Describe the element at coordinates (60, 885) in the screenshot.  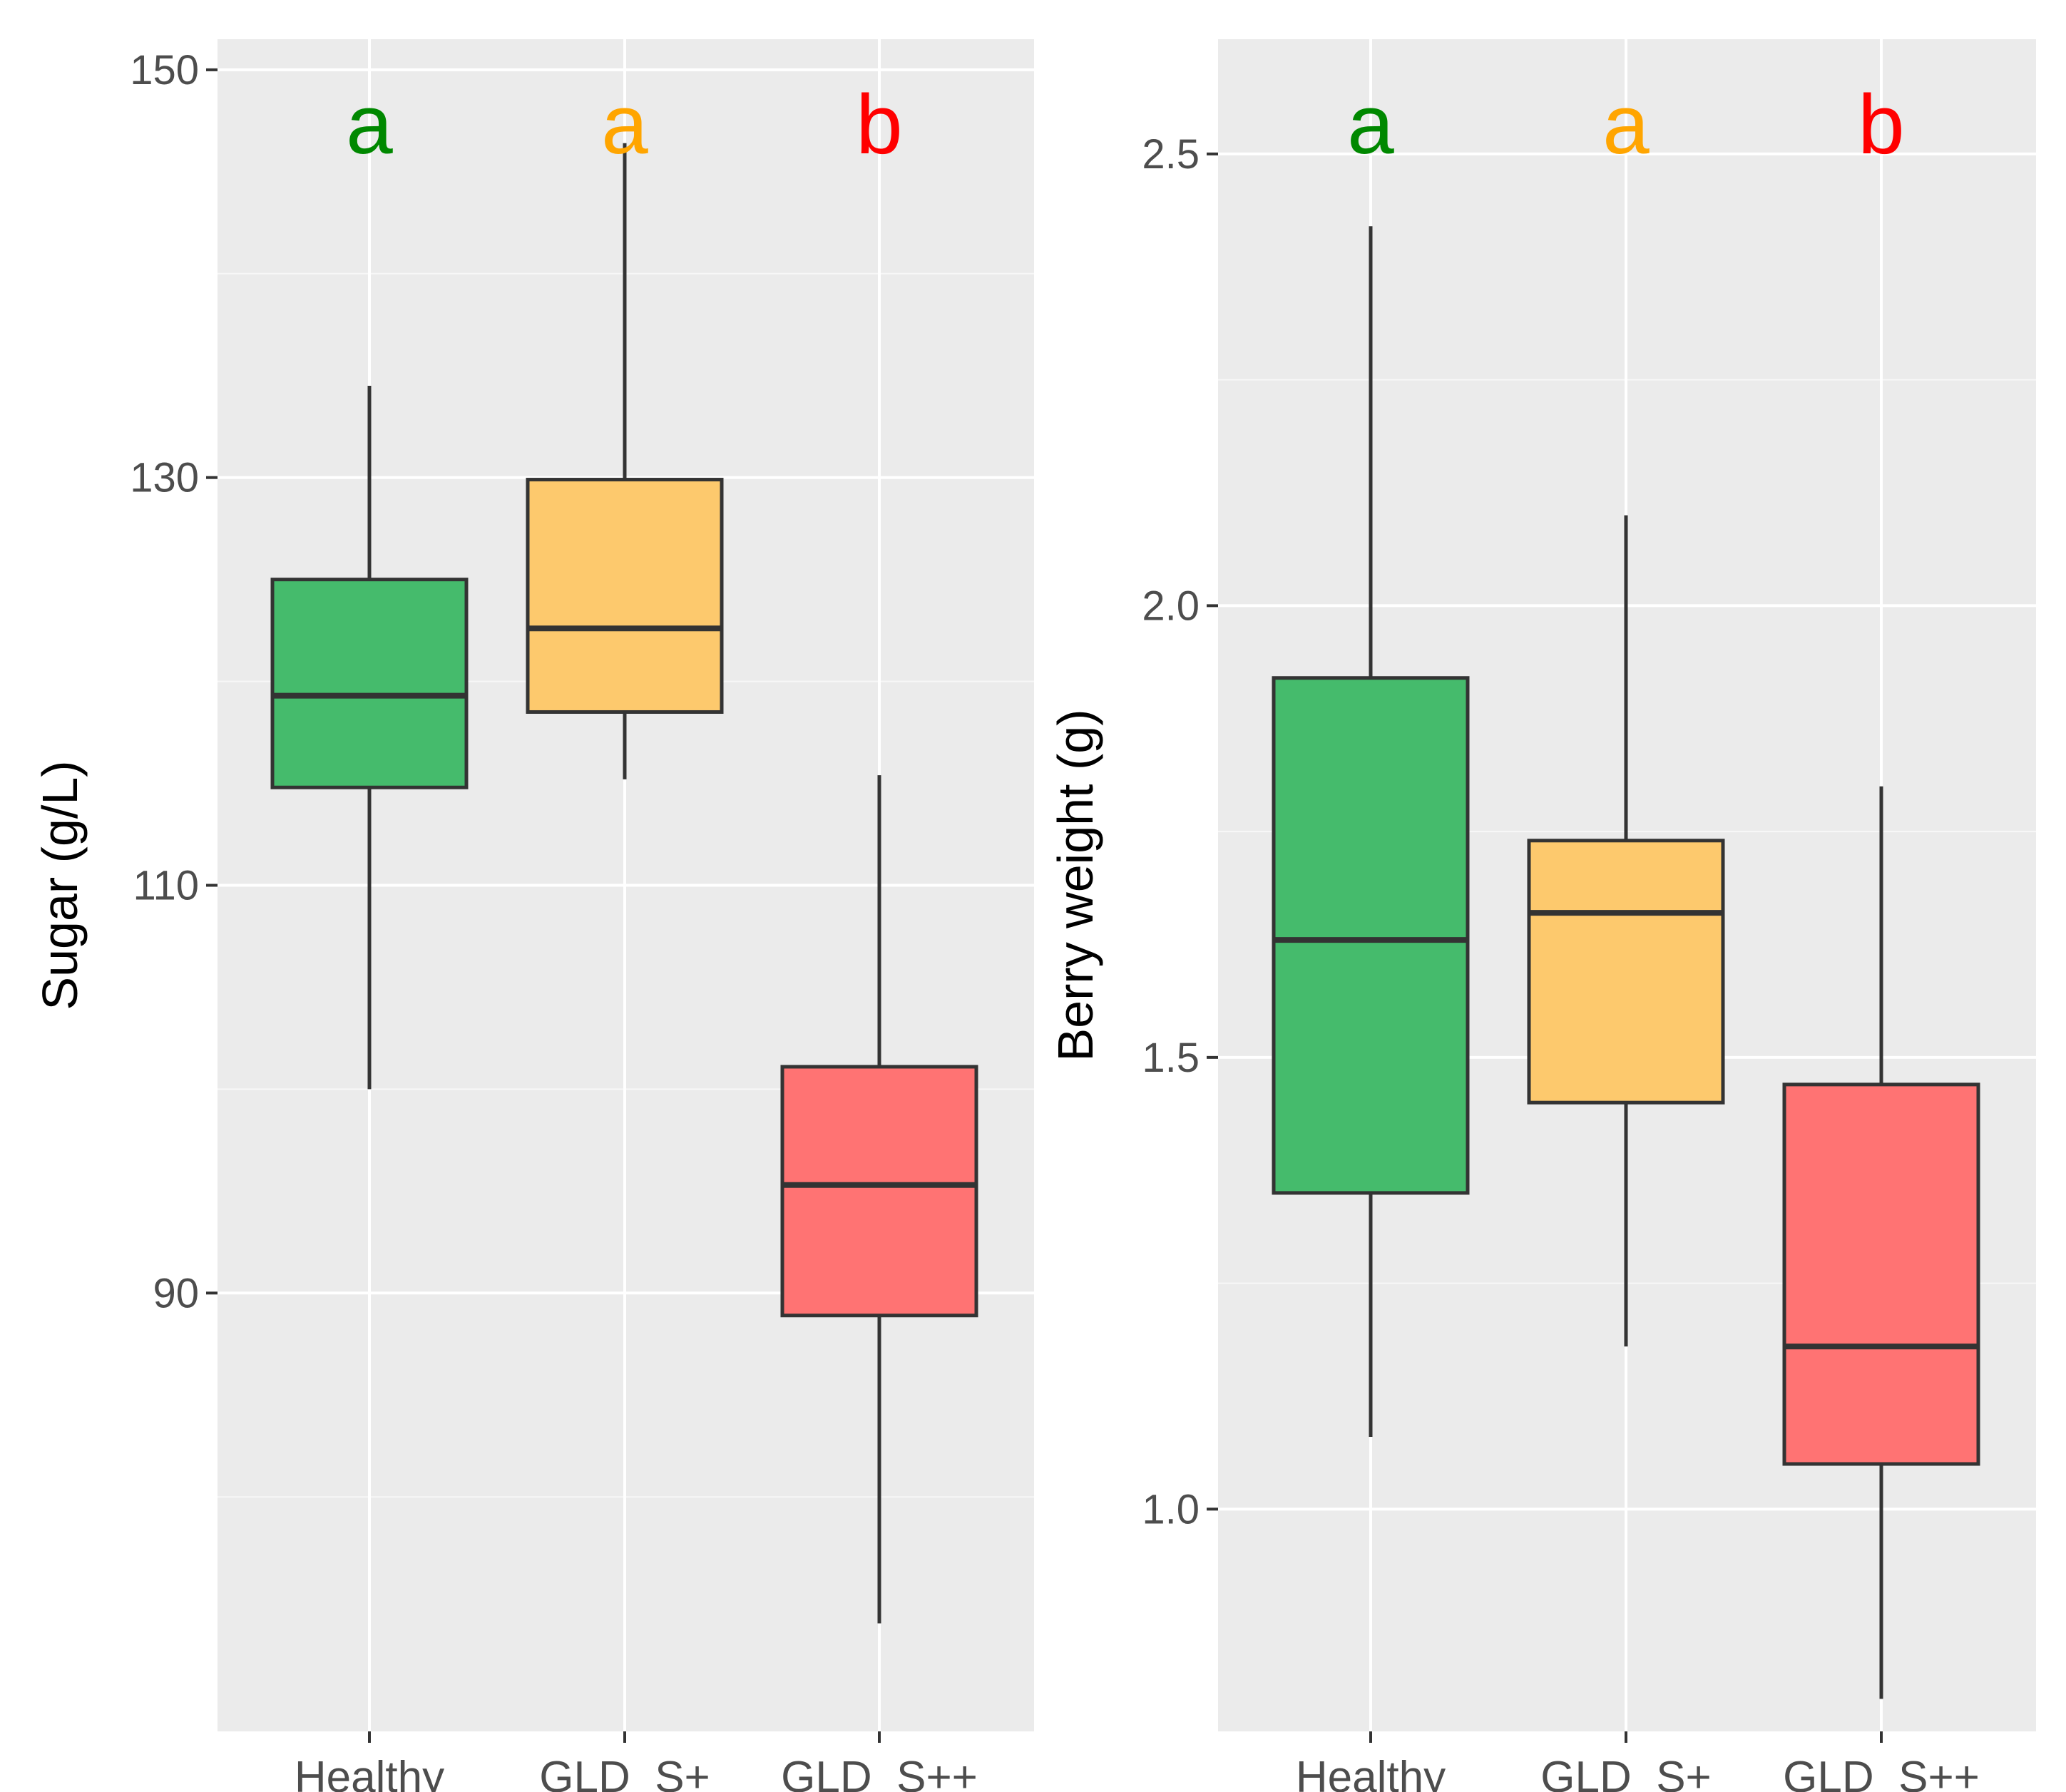
I see `y-axis-title: Sugar (g/L)` at that location.